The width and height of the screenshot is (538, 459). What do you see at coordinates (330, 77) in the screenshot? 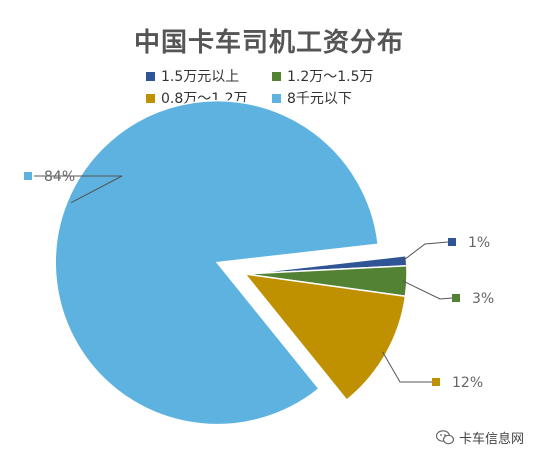
I see `legend-label-2: 1.2万～1.5万` at bounding box center [330, 77].